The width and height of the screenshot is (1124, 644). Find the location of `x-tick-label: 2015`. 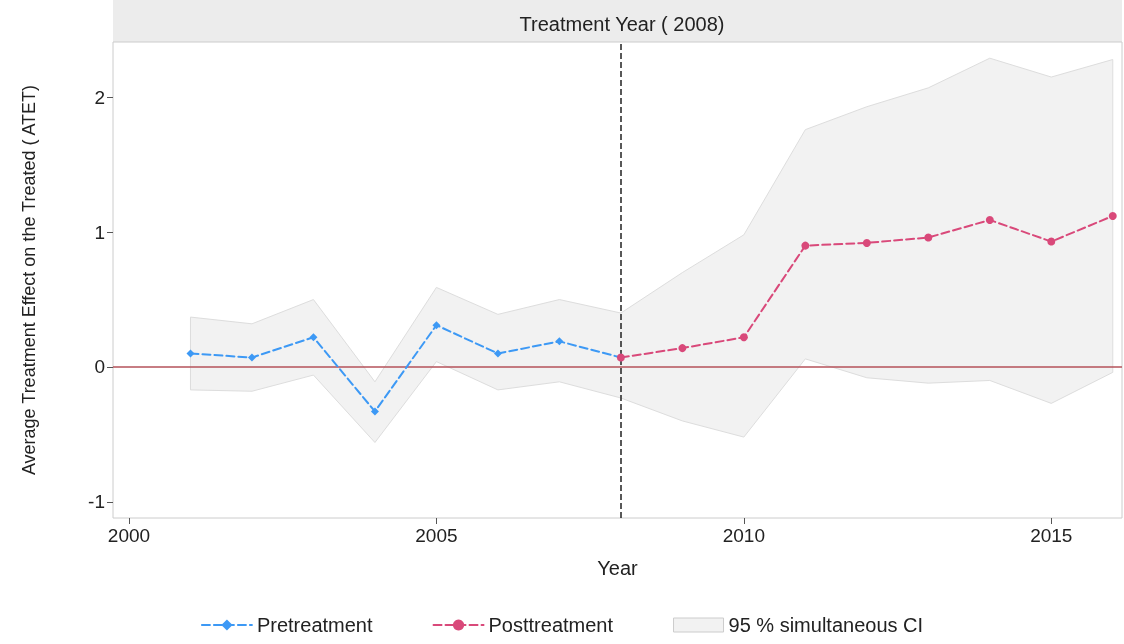

x-tick-label: 2015 is located at coordinates (1051, 535).